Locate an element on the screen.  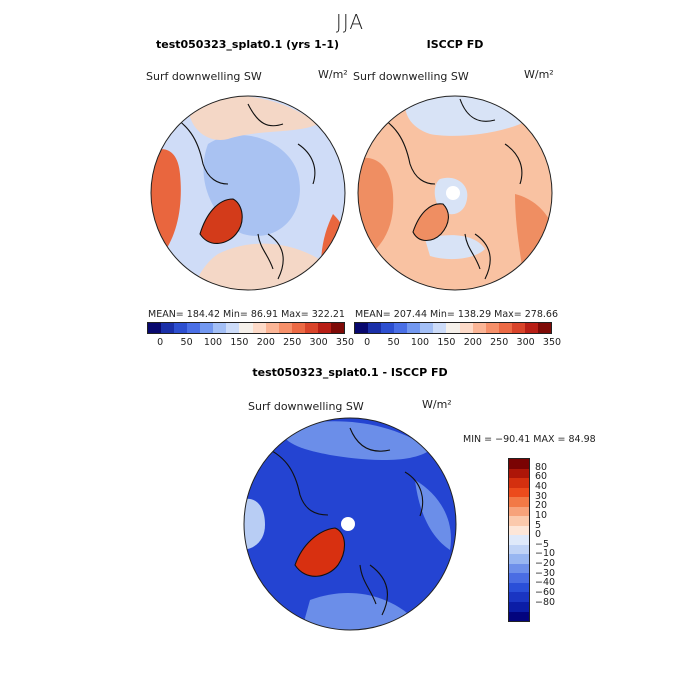
figure-title: JJA is located at coordinates (350, 22).